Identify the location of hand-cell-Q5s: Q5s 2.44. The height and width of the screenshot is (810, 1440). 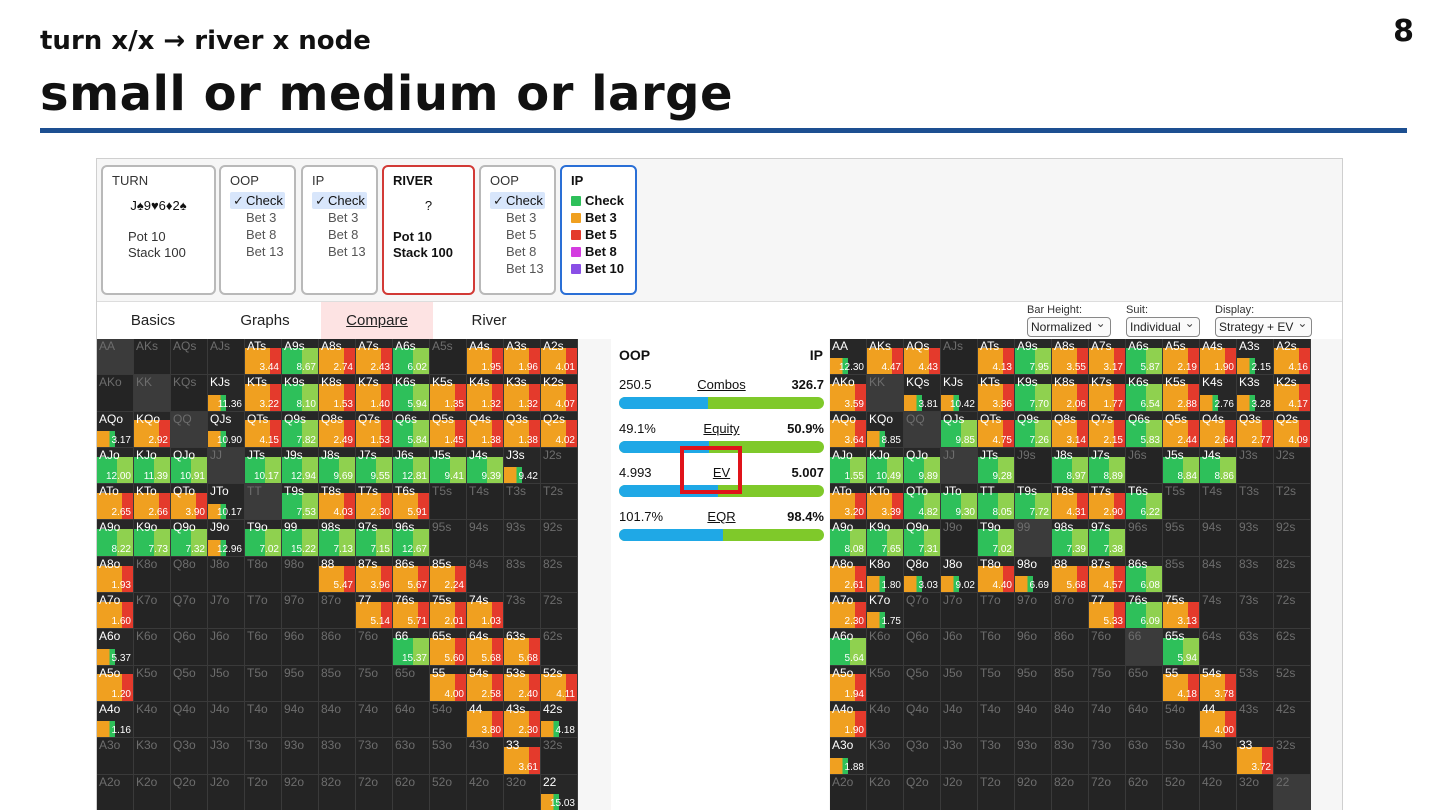
(1181, 429).